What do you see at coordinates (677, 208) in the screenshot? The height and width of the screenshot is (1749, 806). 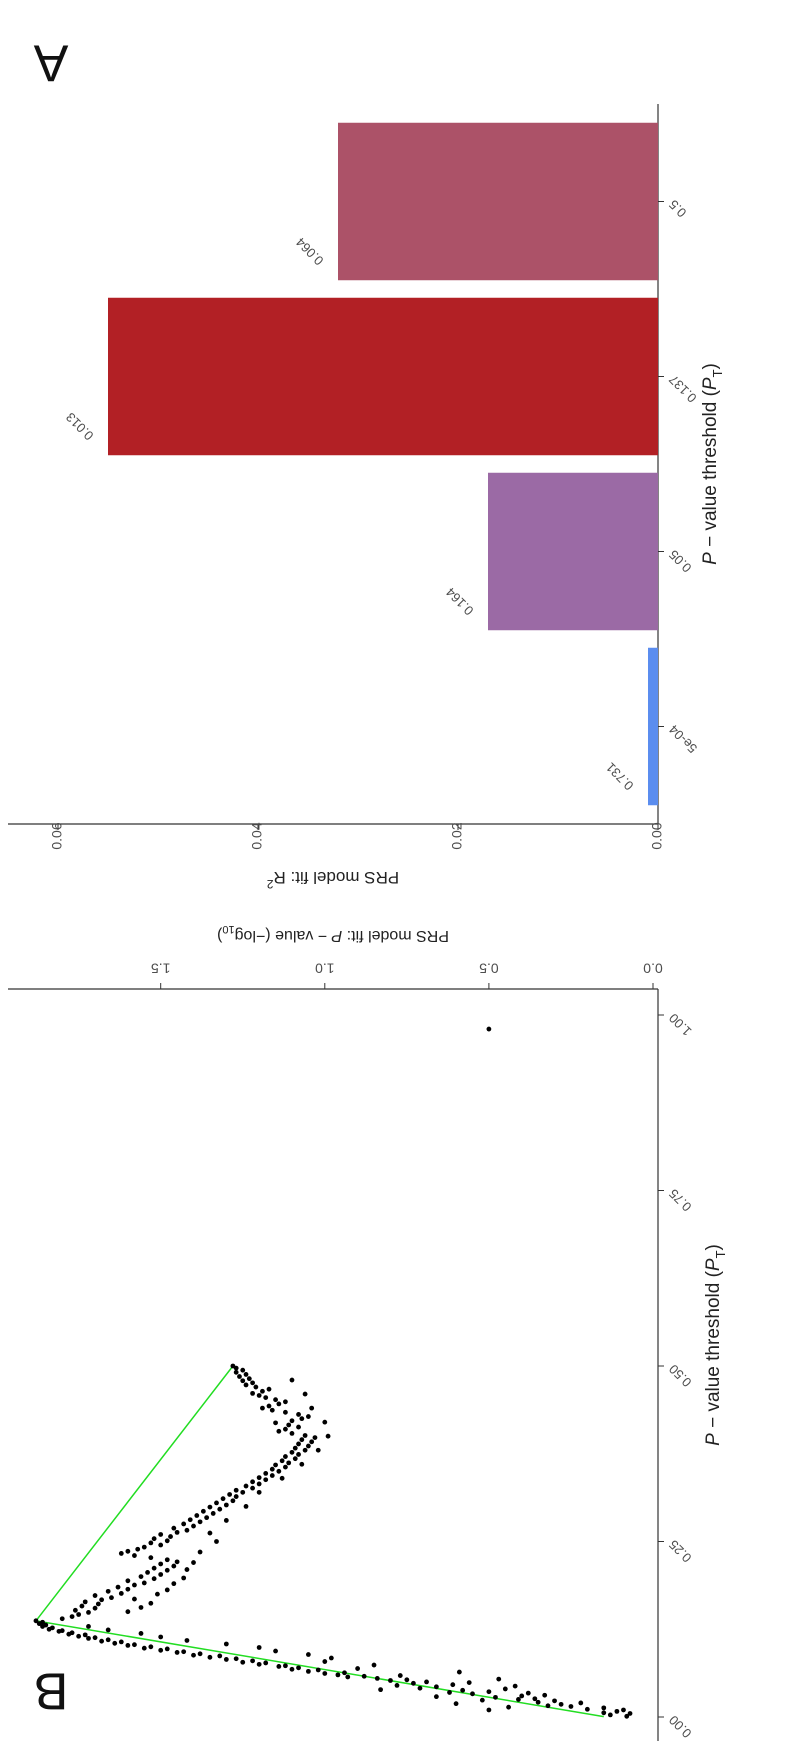 I see `panel-a-category-label: 0.5` at bounding box center [677, 208].